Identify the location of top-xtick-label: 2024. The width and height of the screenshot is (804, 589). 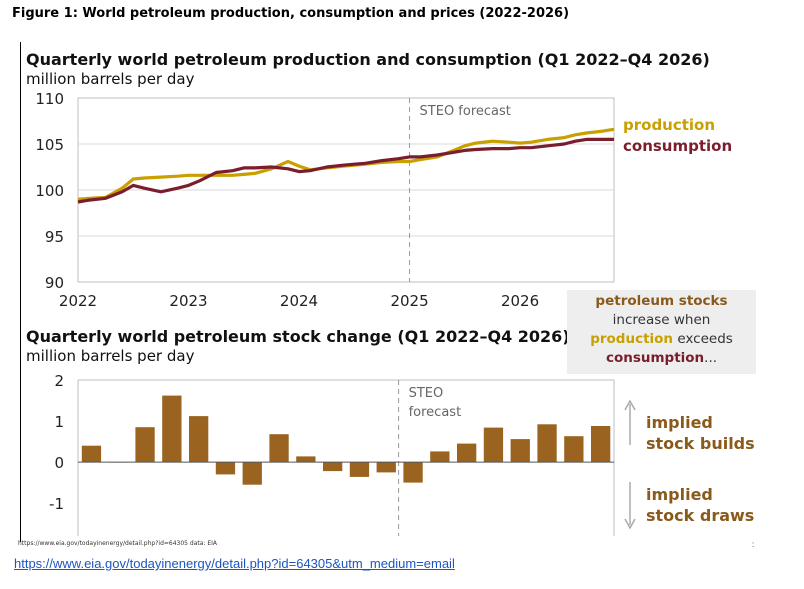
(299, 301).